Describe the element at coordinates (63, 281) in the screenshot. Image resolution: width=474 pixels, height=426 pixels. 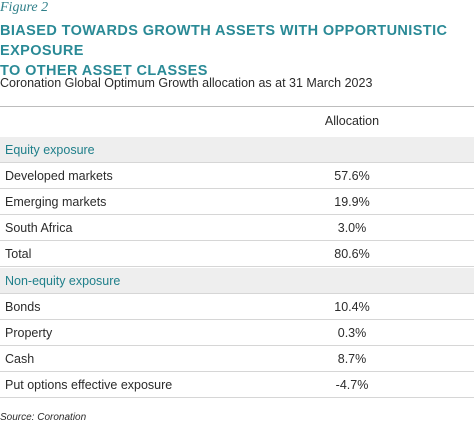
I see `section-heading: Non-equity exposure` at that location.